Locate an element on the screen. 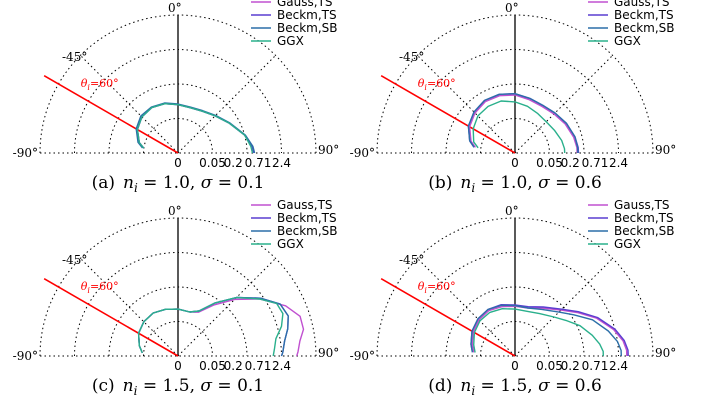 Image resolution: width=702 pixels, height=411 pixels. panel-caption: (c) ni = 1.5, σ = 0.1 is located at coordinates (178, 387).